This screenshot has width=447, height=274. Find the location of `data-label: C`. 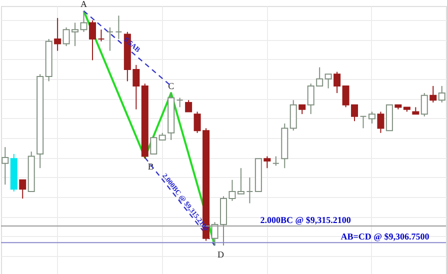

data-label: C is located at coordinates (171, 86).